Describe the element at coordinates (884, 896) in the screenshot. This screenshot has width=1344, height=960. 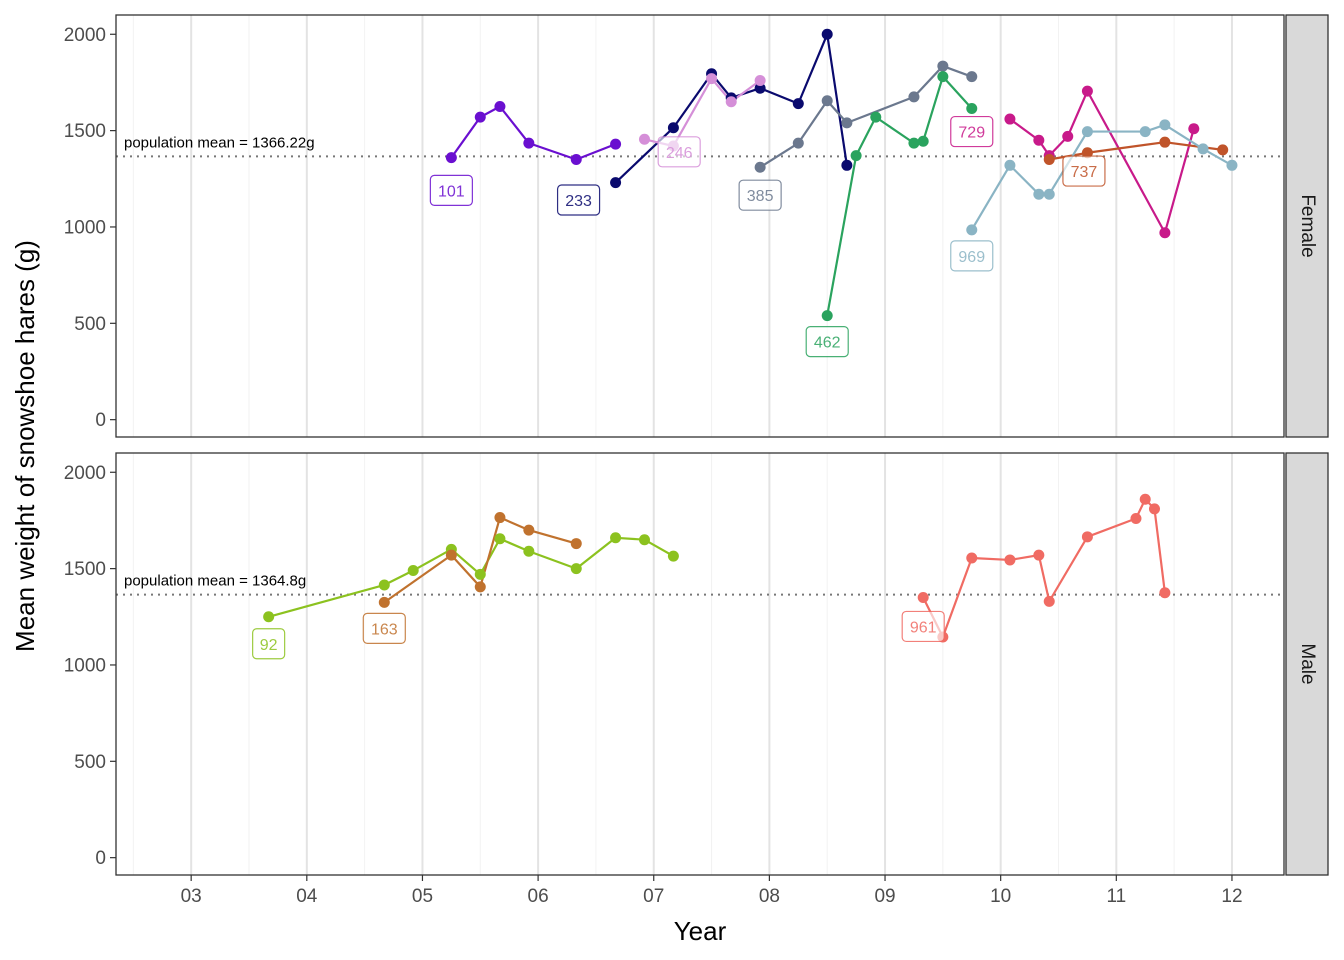
I see `x-tick-label: 09` at that location.